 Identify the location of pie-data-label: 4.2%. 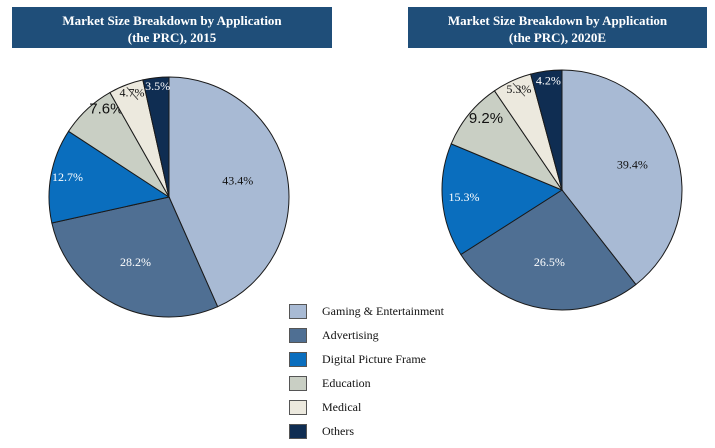
(548, 80).